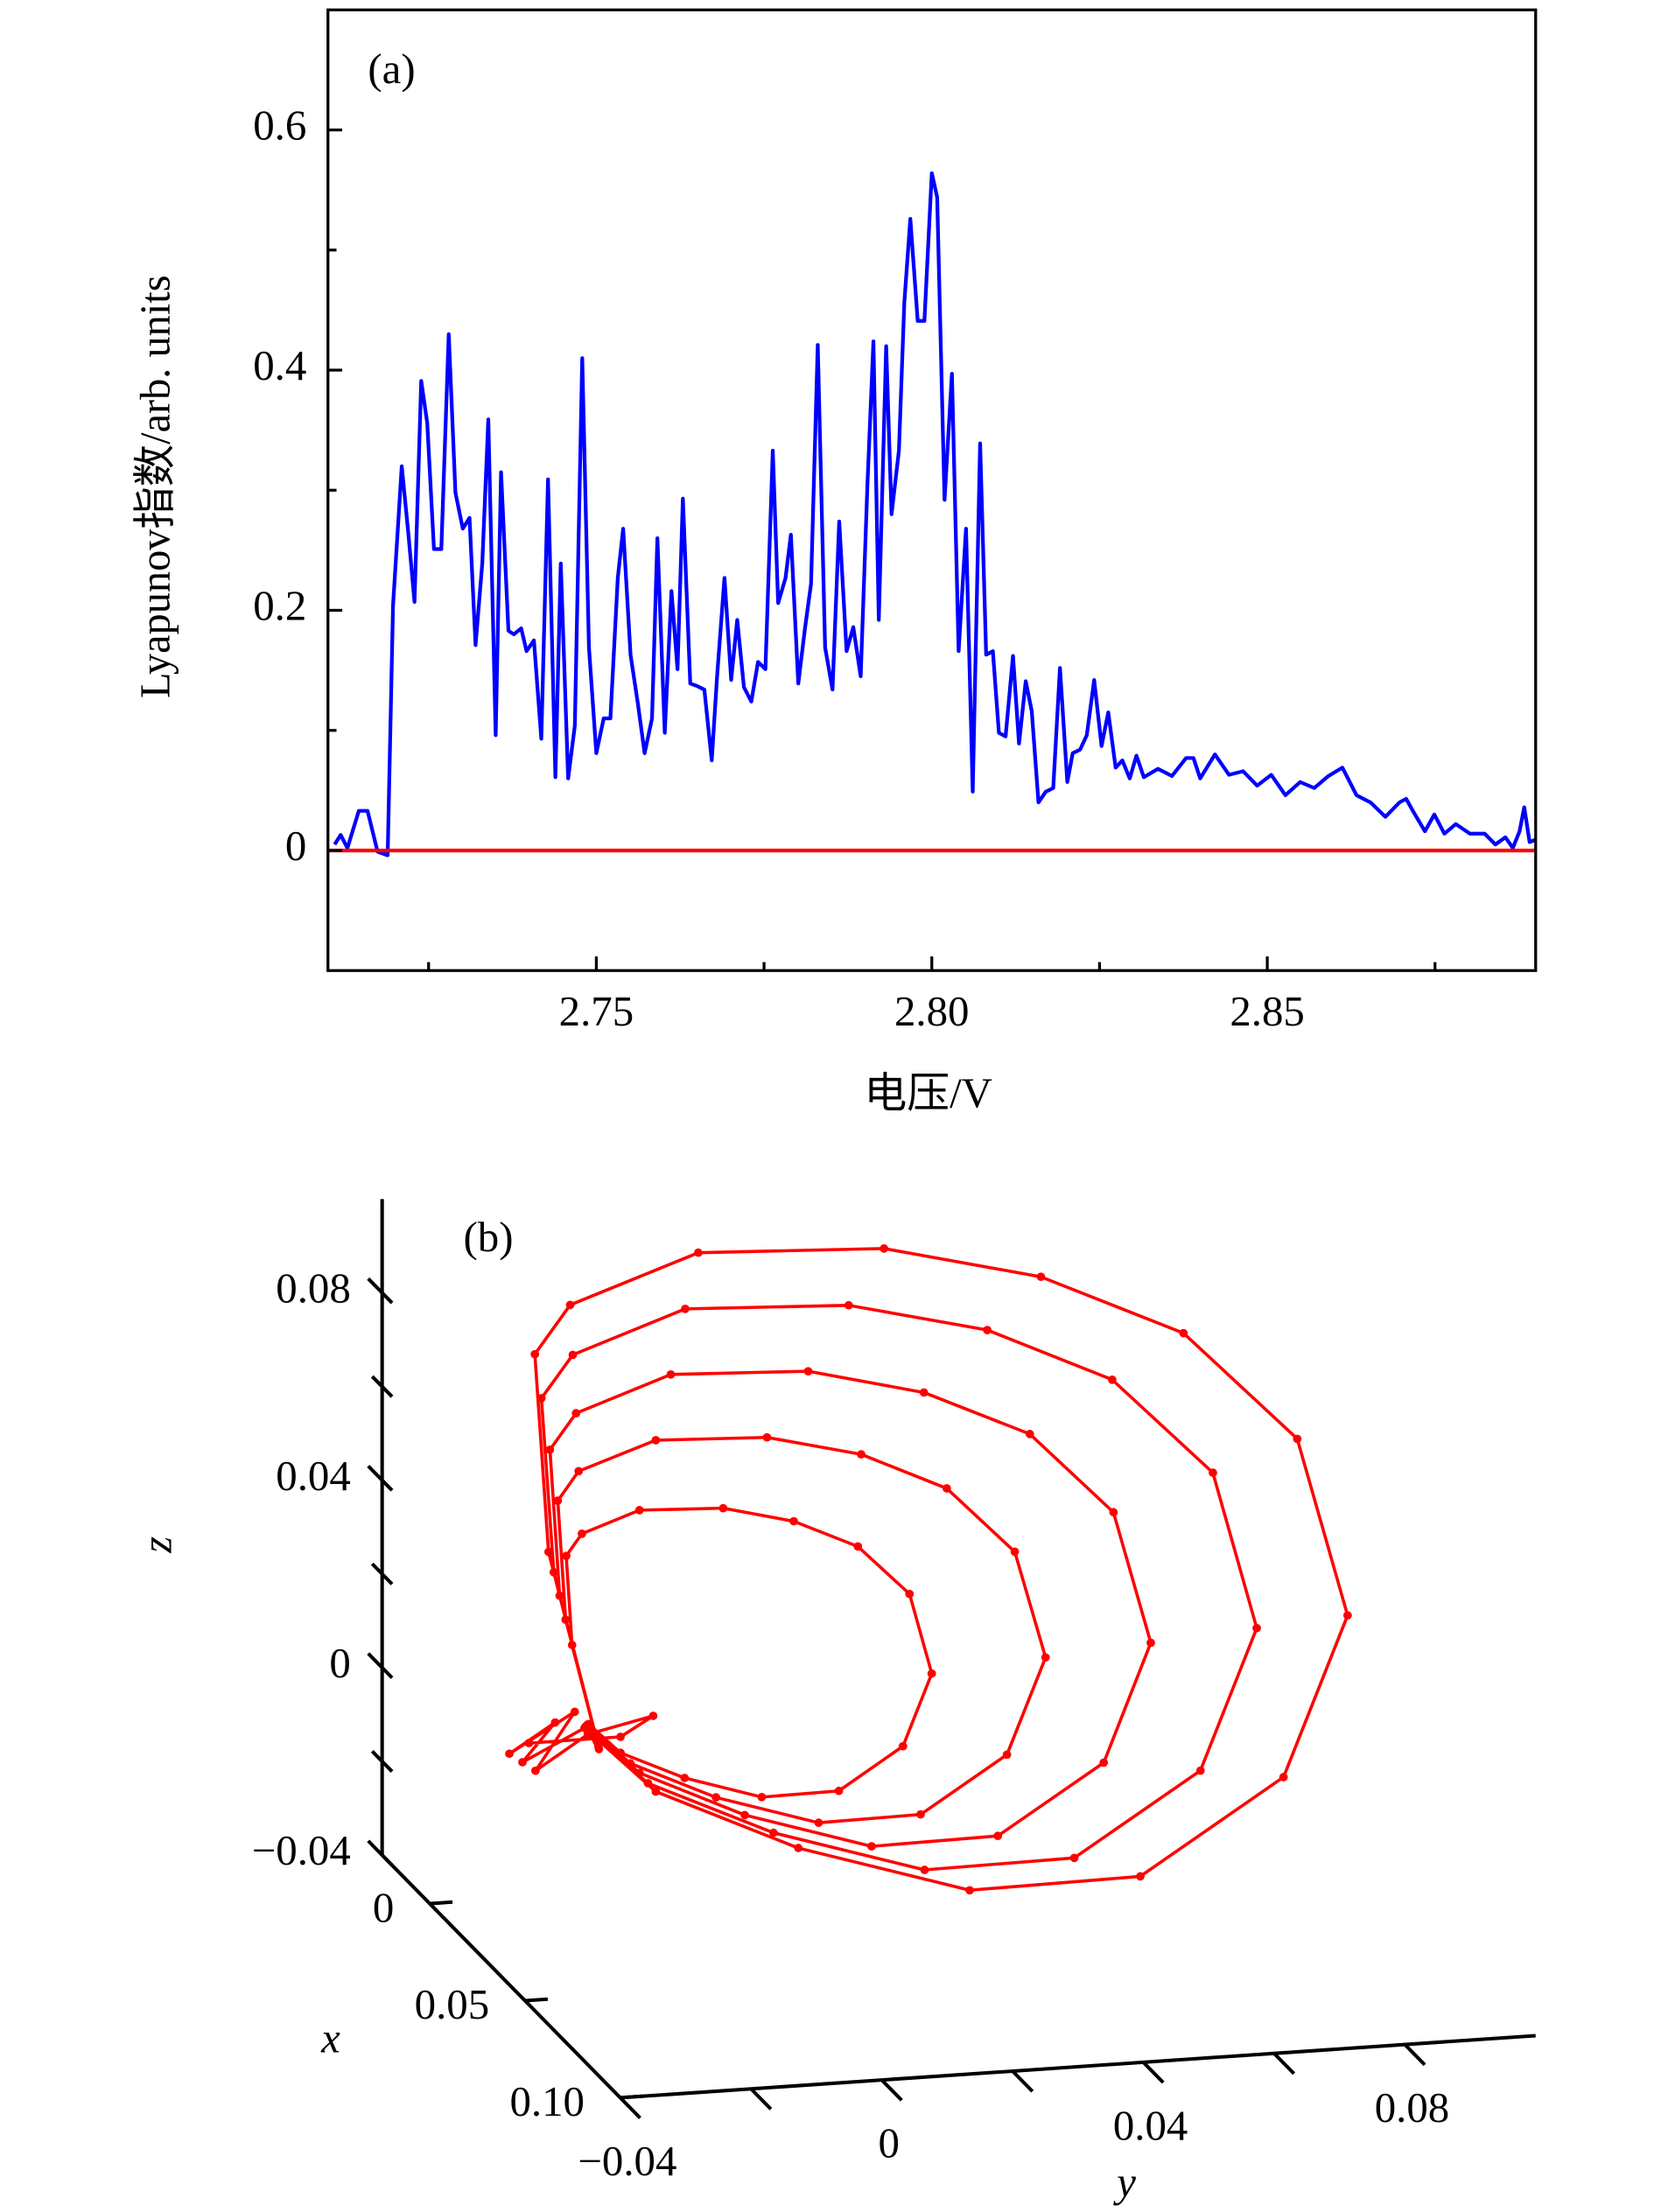 The image size is (1654, 2212). What do you see at coordinates (313, 1476) in the screenshot?
I see `z-tick-label: 0.04` at bounding box center [313, 1476].